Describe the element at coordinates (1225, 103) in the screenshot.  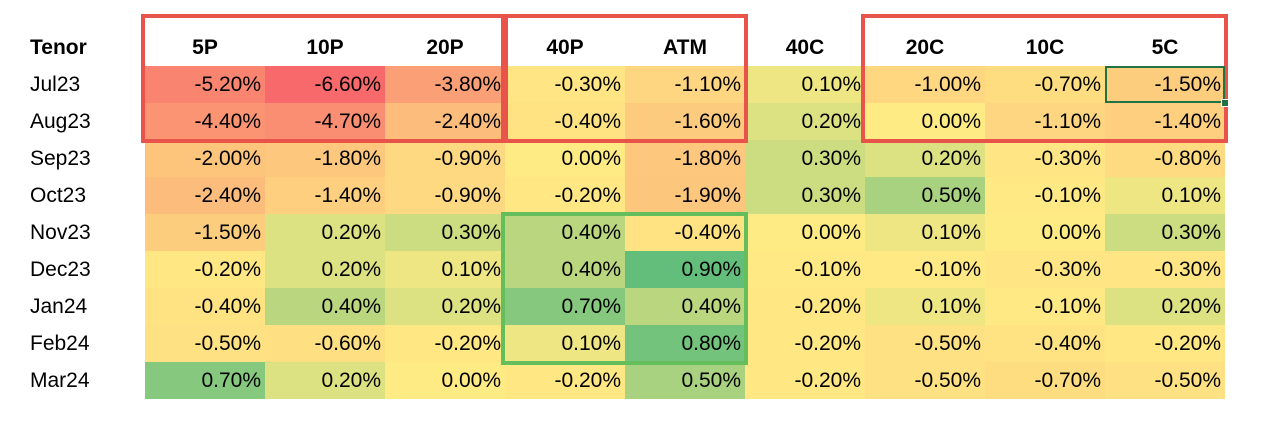
I see `selection-fill-handle` at that location.